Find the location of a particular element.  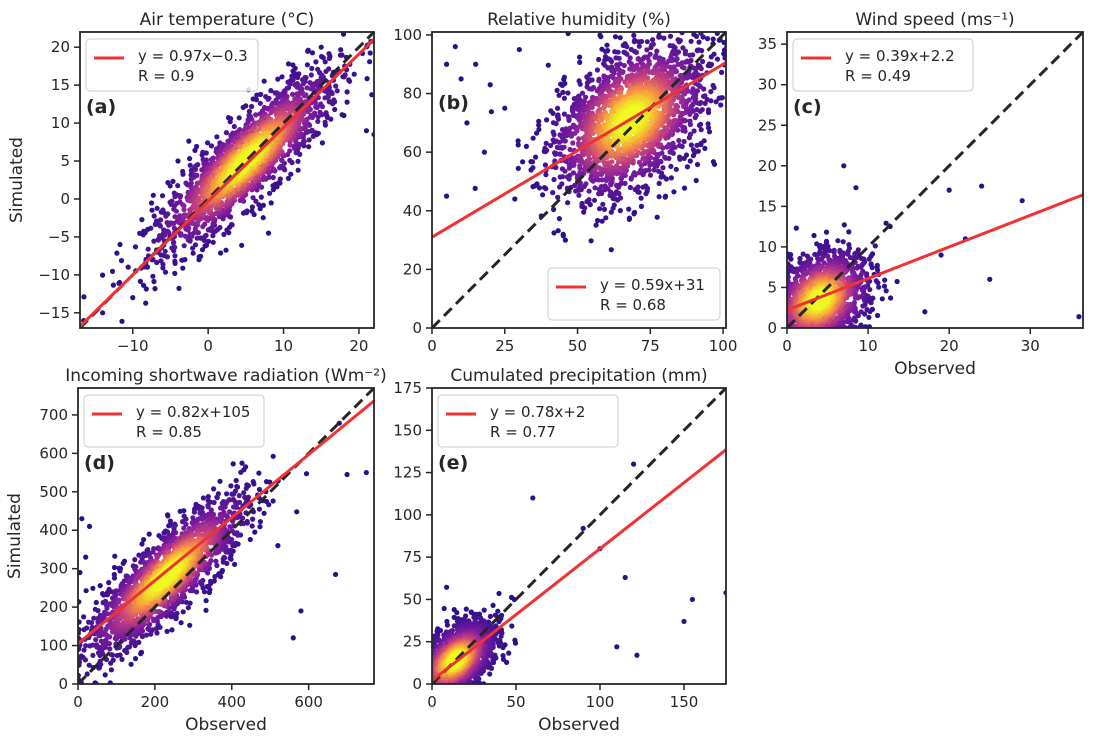

y-tick-label: −15 is located at coordinates (54, 313).